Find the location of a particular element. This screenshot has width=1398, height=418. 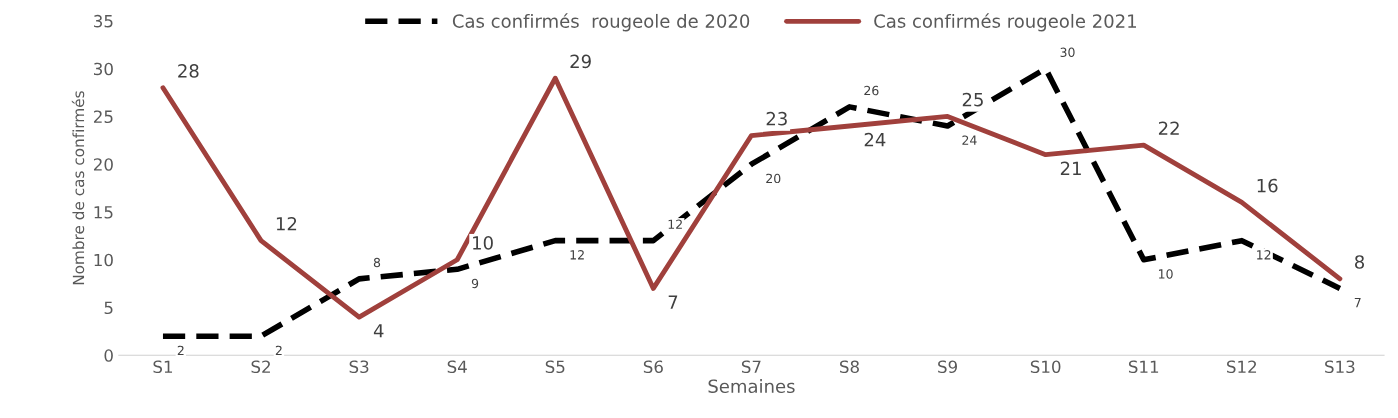

x-axis-title: Semaines is located at coordinates (751, 386).